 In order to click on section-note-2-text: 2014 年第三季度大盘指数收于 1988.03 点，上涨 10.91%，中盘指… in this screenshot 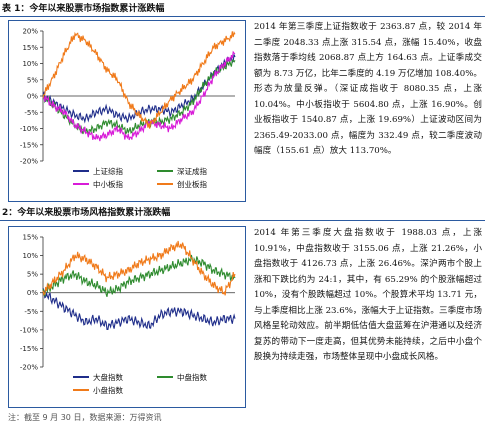, I will do `click(368, 295)`.